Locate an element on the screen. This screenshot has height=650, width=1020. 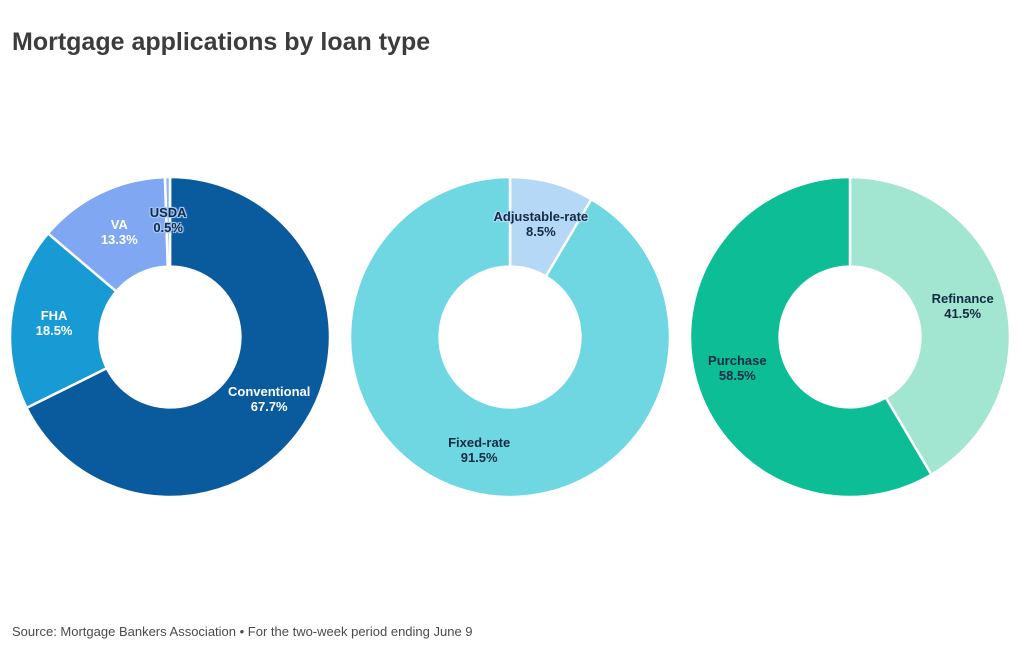
page-title: Mortgage applications by loan type is located at coordinates (221, 42).